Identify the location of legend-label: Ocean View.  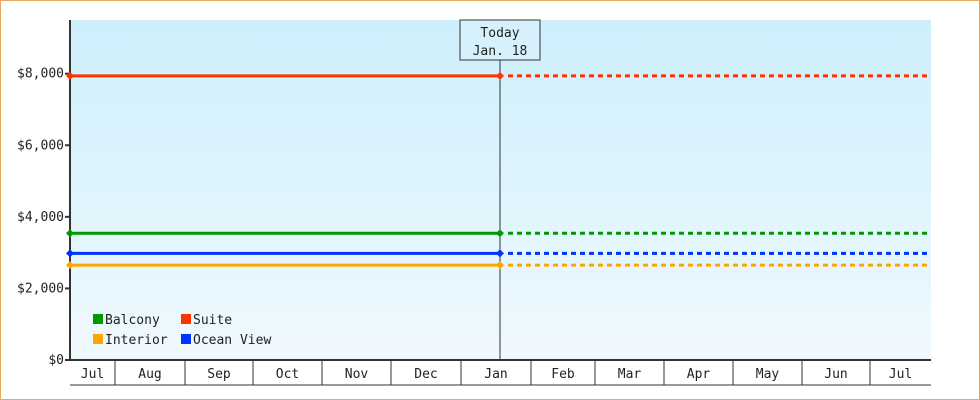
(232, 340).